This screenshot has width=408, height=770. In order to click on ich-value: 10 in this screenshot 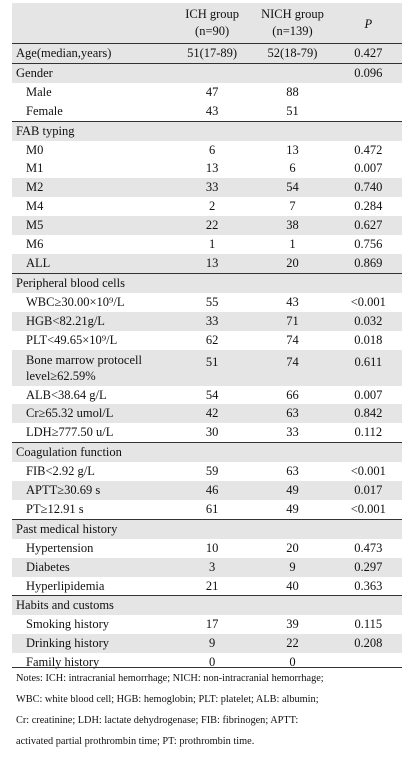, I will do `click(212, 547)`.